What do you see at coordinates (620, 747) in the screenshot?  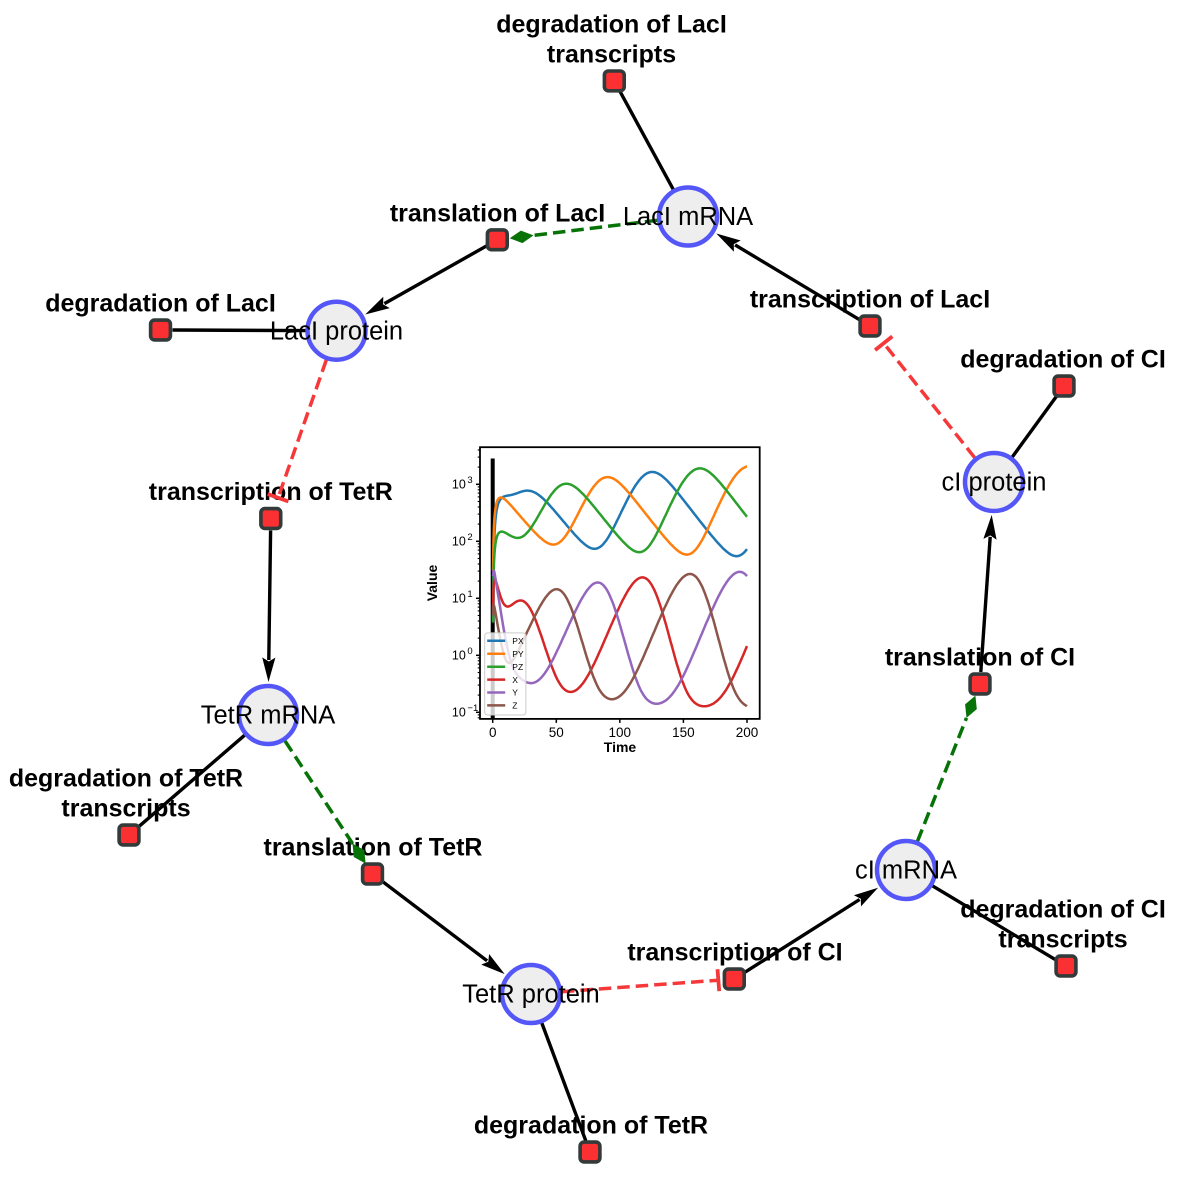 I see `svg-text: Time` at bounding box center [620, 747].